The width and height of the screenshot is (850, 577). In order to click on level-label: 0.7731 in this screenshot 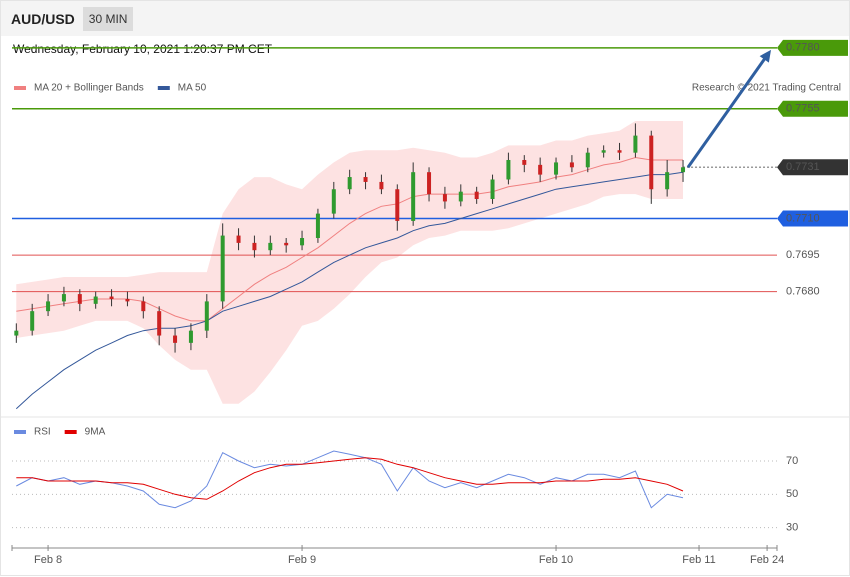, I will do `click(803, 167)`.